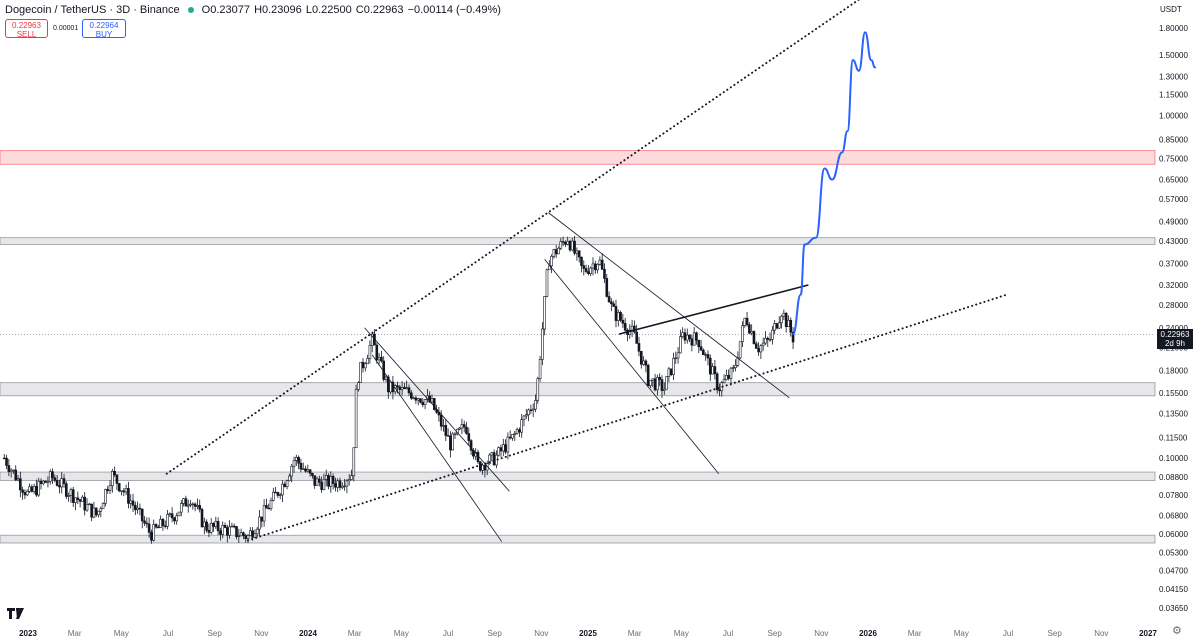 The height and width of the screenshot is (640, 1200). I want to click on time-tick-label: May, so click(961, 633).